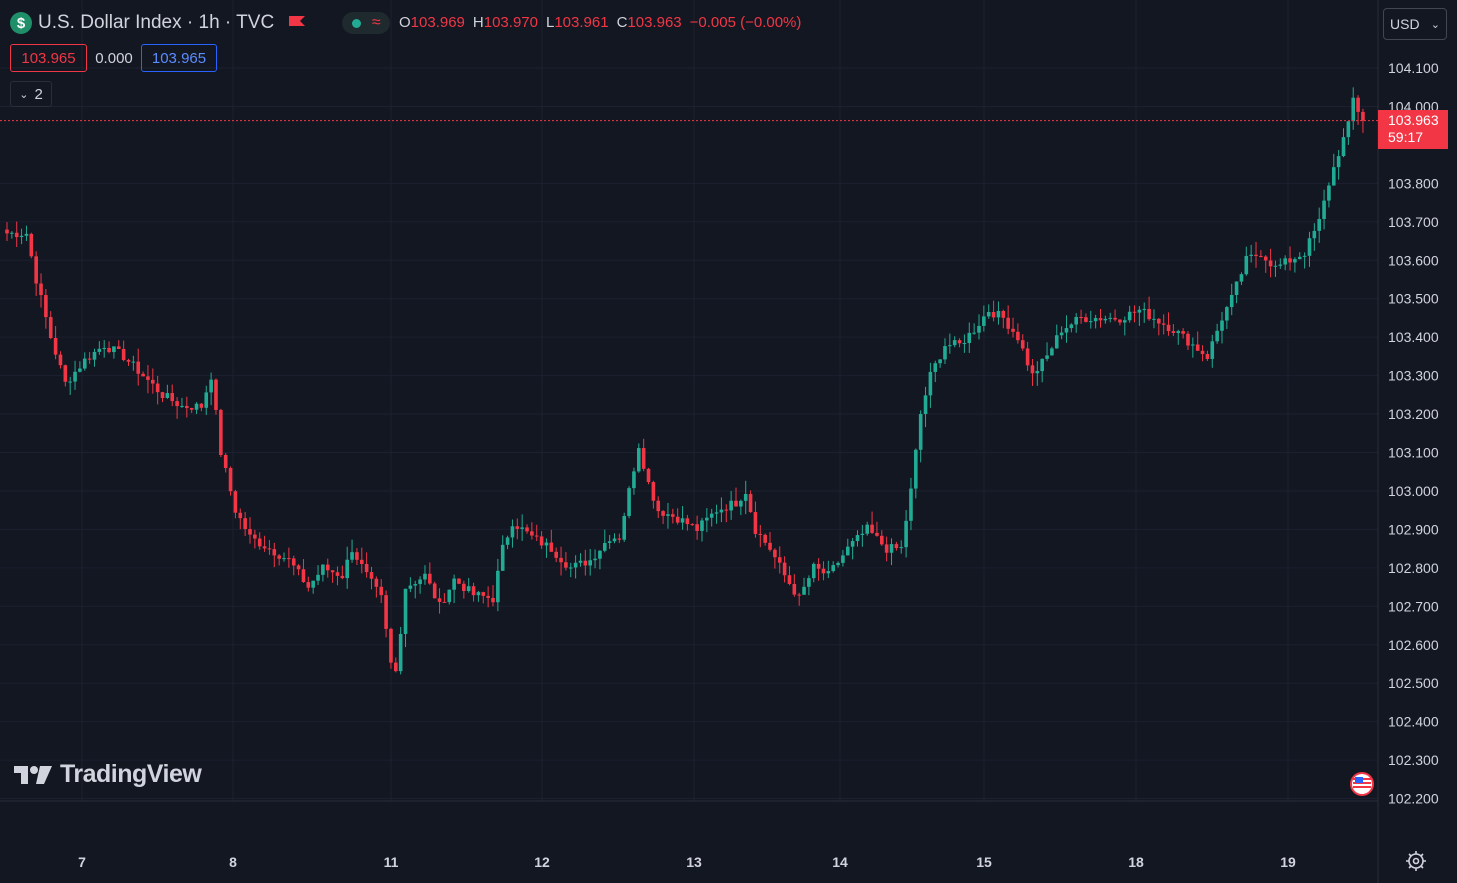 The width and height of the screenshot is (1457, 883). Describe the element at coordinates (694, 862) in the screenshot. I see `time-tick-label: 13` at that location.